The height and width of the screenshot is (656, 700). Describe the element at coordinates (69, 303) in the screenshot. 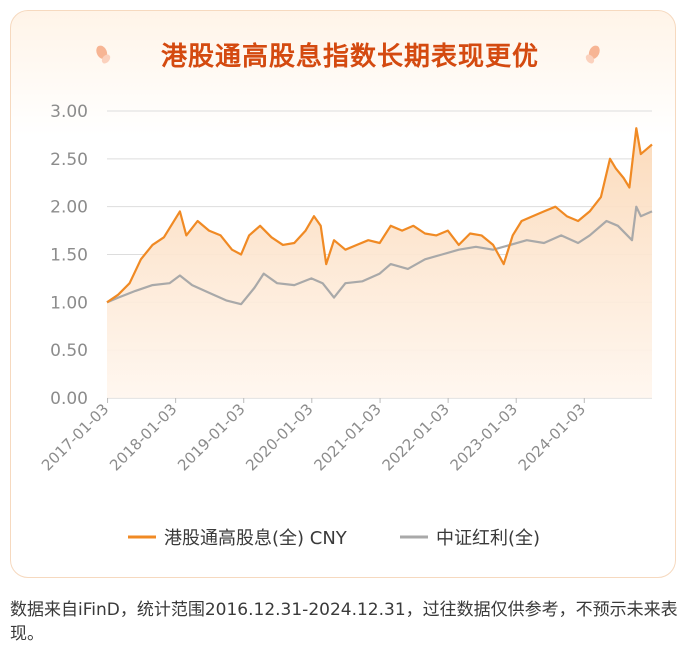

I see `y-tick-label: 1.00` at that location.